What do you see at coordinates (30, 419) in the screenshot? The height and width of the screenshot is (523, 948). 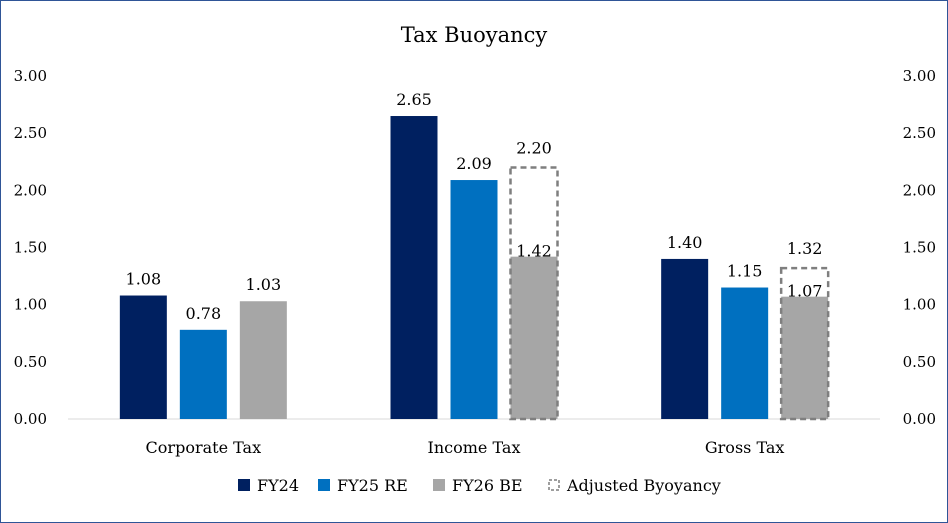 I see `y-tick-label-left: 0.00` at bounding box center [30, 419].